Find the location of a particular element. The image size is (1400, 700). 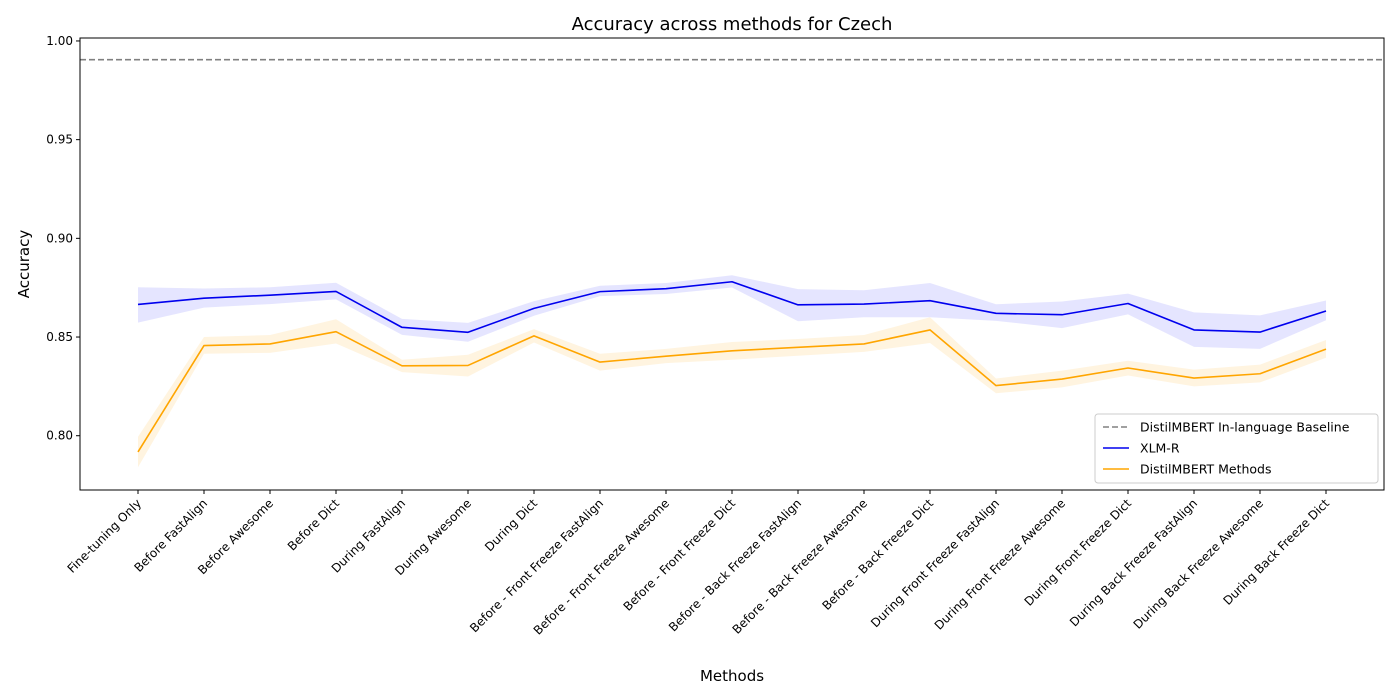

x-tick-label: Before - Back Freeze FastAlign is located at coordinates (735, 565).